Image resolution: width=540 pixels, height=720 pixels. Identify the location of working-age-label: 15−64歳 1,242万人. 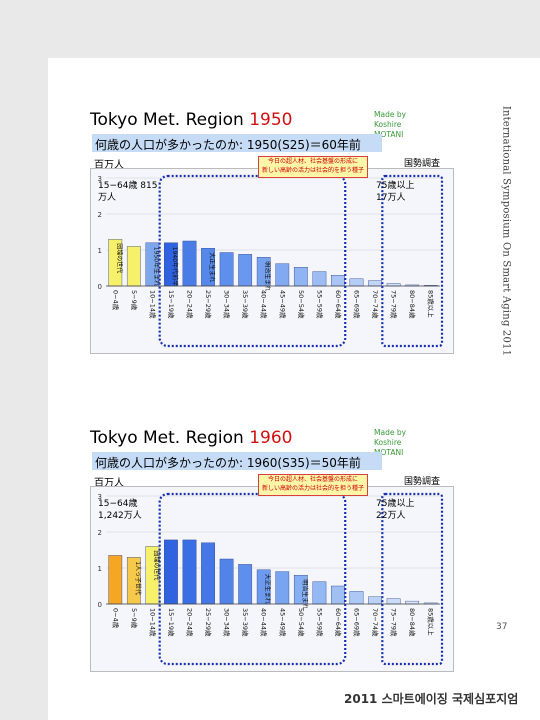
(120, 510).